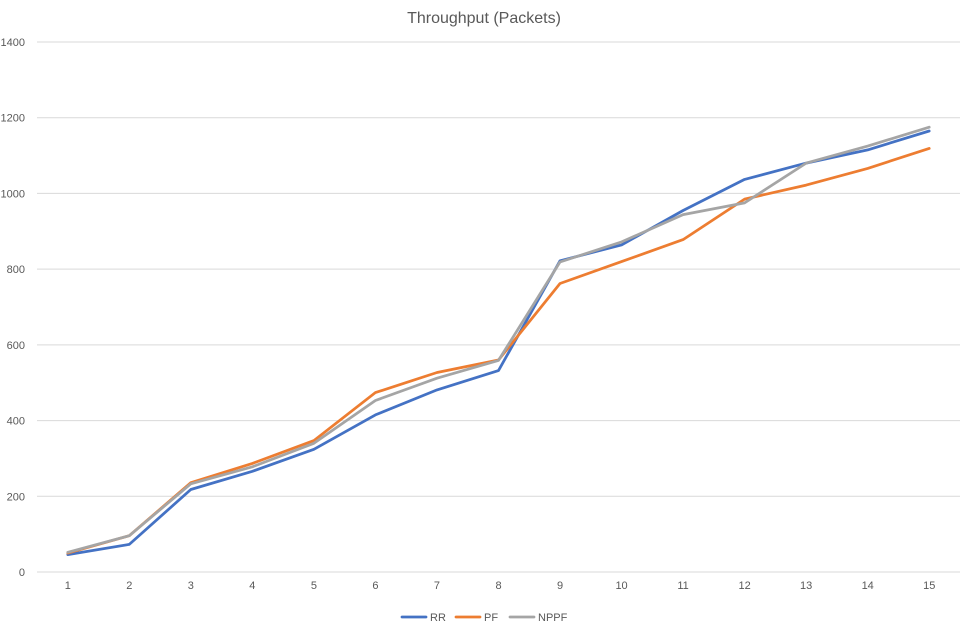 The width and height of the screenshot is (971, 642). Describe the element at coordinates (22, 573) in the screenshot. I see `y-tick-label: 0` at that location.